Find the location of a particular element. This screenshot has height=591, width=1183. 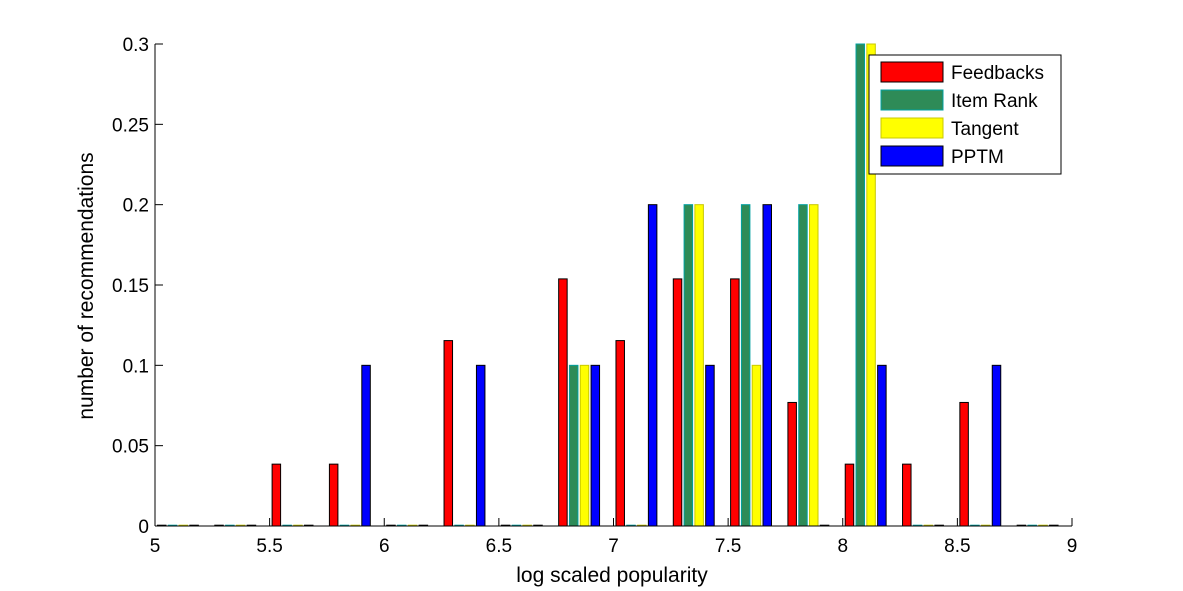

x-tick-label: 9 is located at coordinates (1072, 546).